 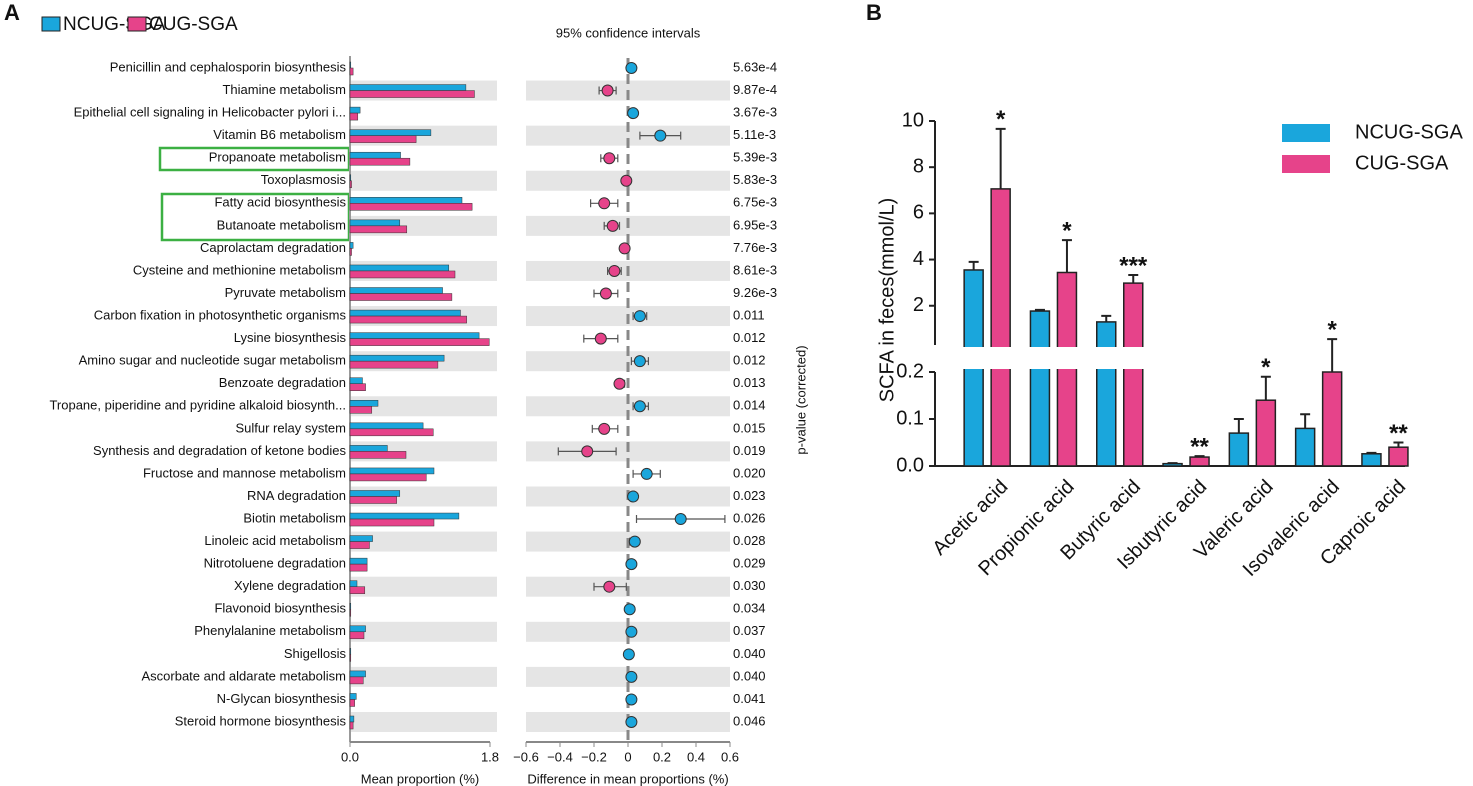 What do you see at coordinates (749, 517) in the screenshot?
I see `p-value: 0.026` at bounding box center [749, 517].